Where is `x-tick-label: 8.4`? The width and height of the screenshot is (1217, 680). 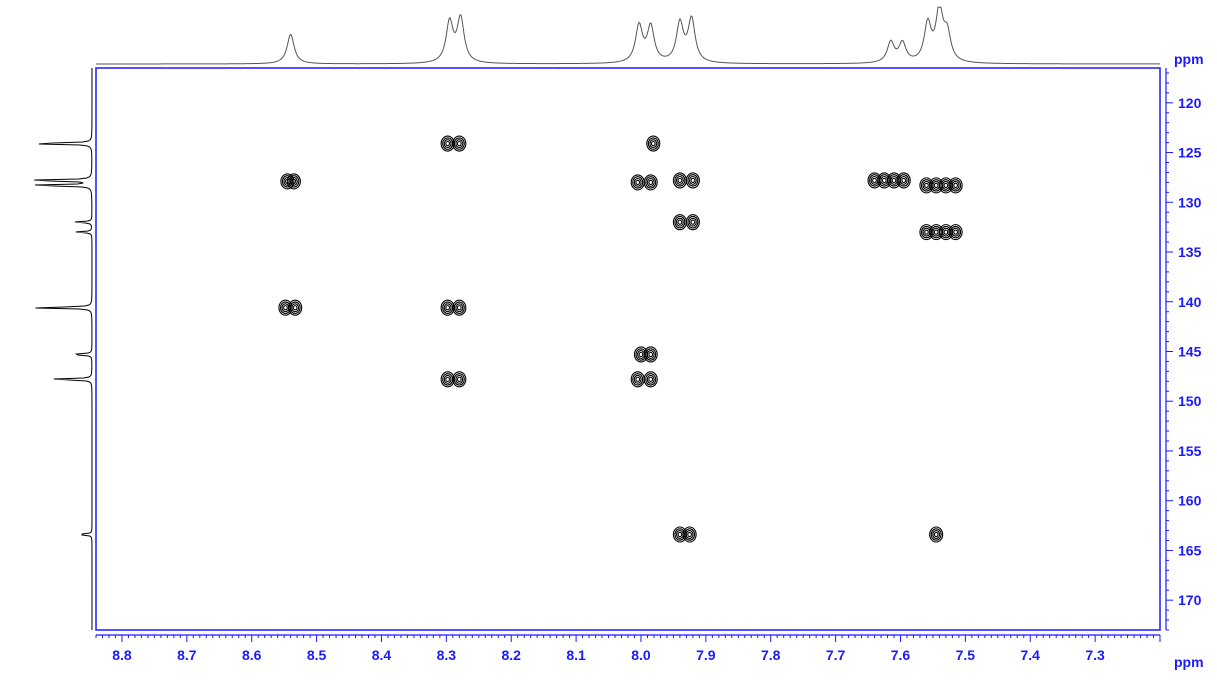
x-tick-label: 8.4 is located at coordinates (382, 655).